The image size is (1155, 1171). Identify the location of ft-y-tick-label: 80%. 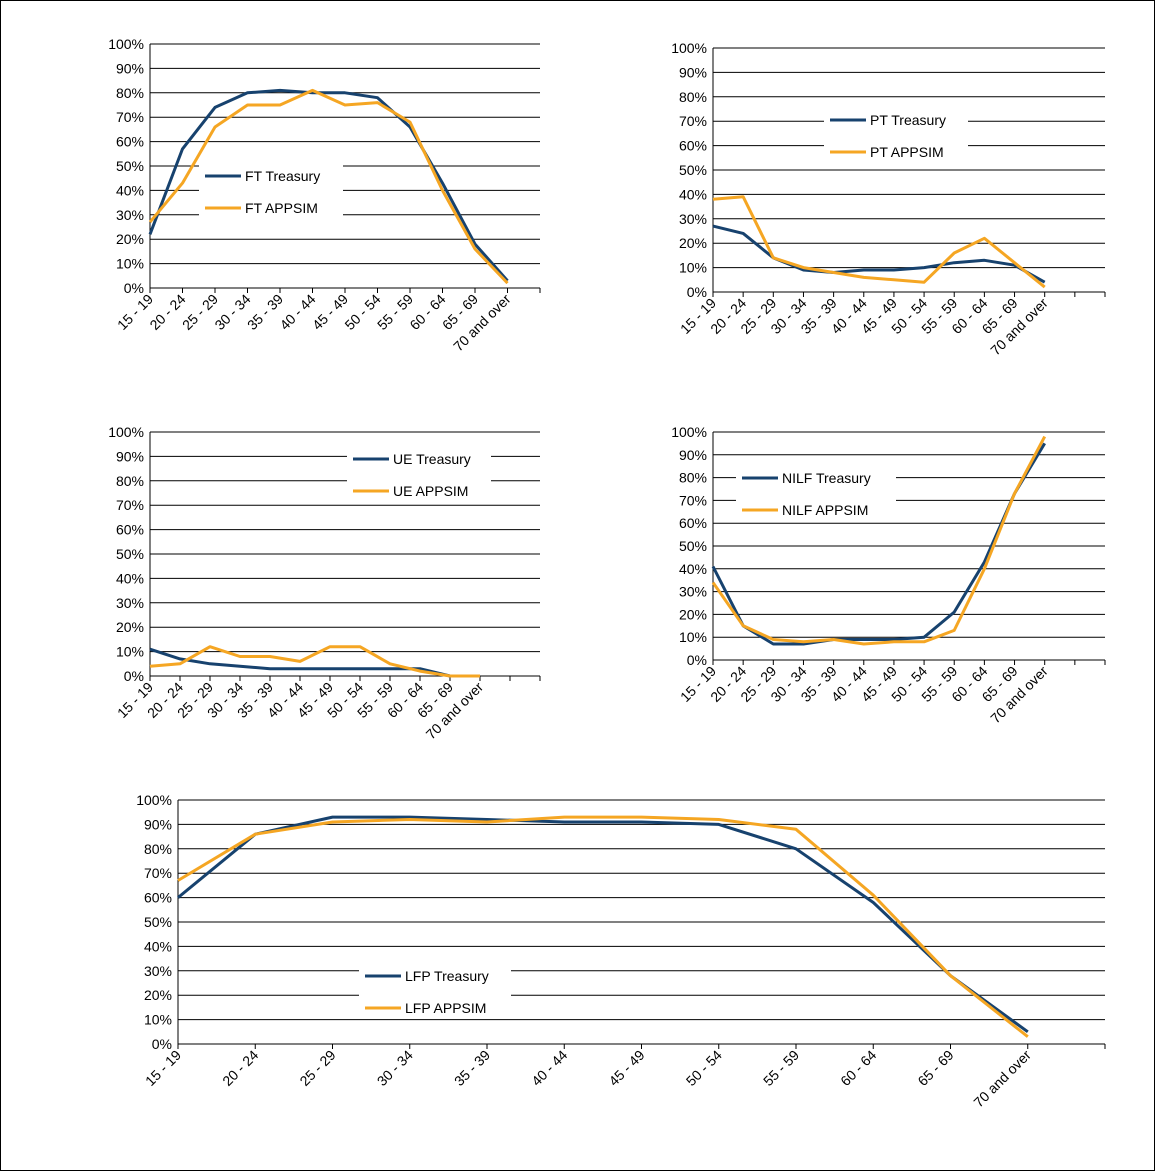
(130, 93).